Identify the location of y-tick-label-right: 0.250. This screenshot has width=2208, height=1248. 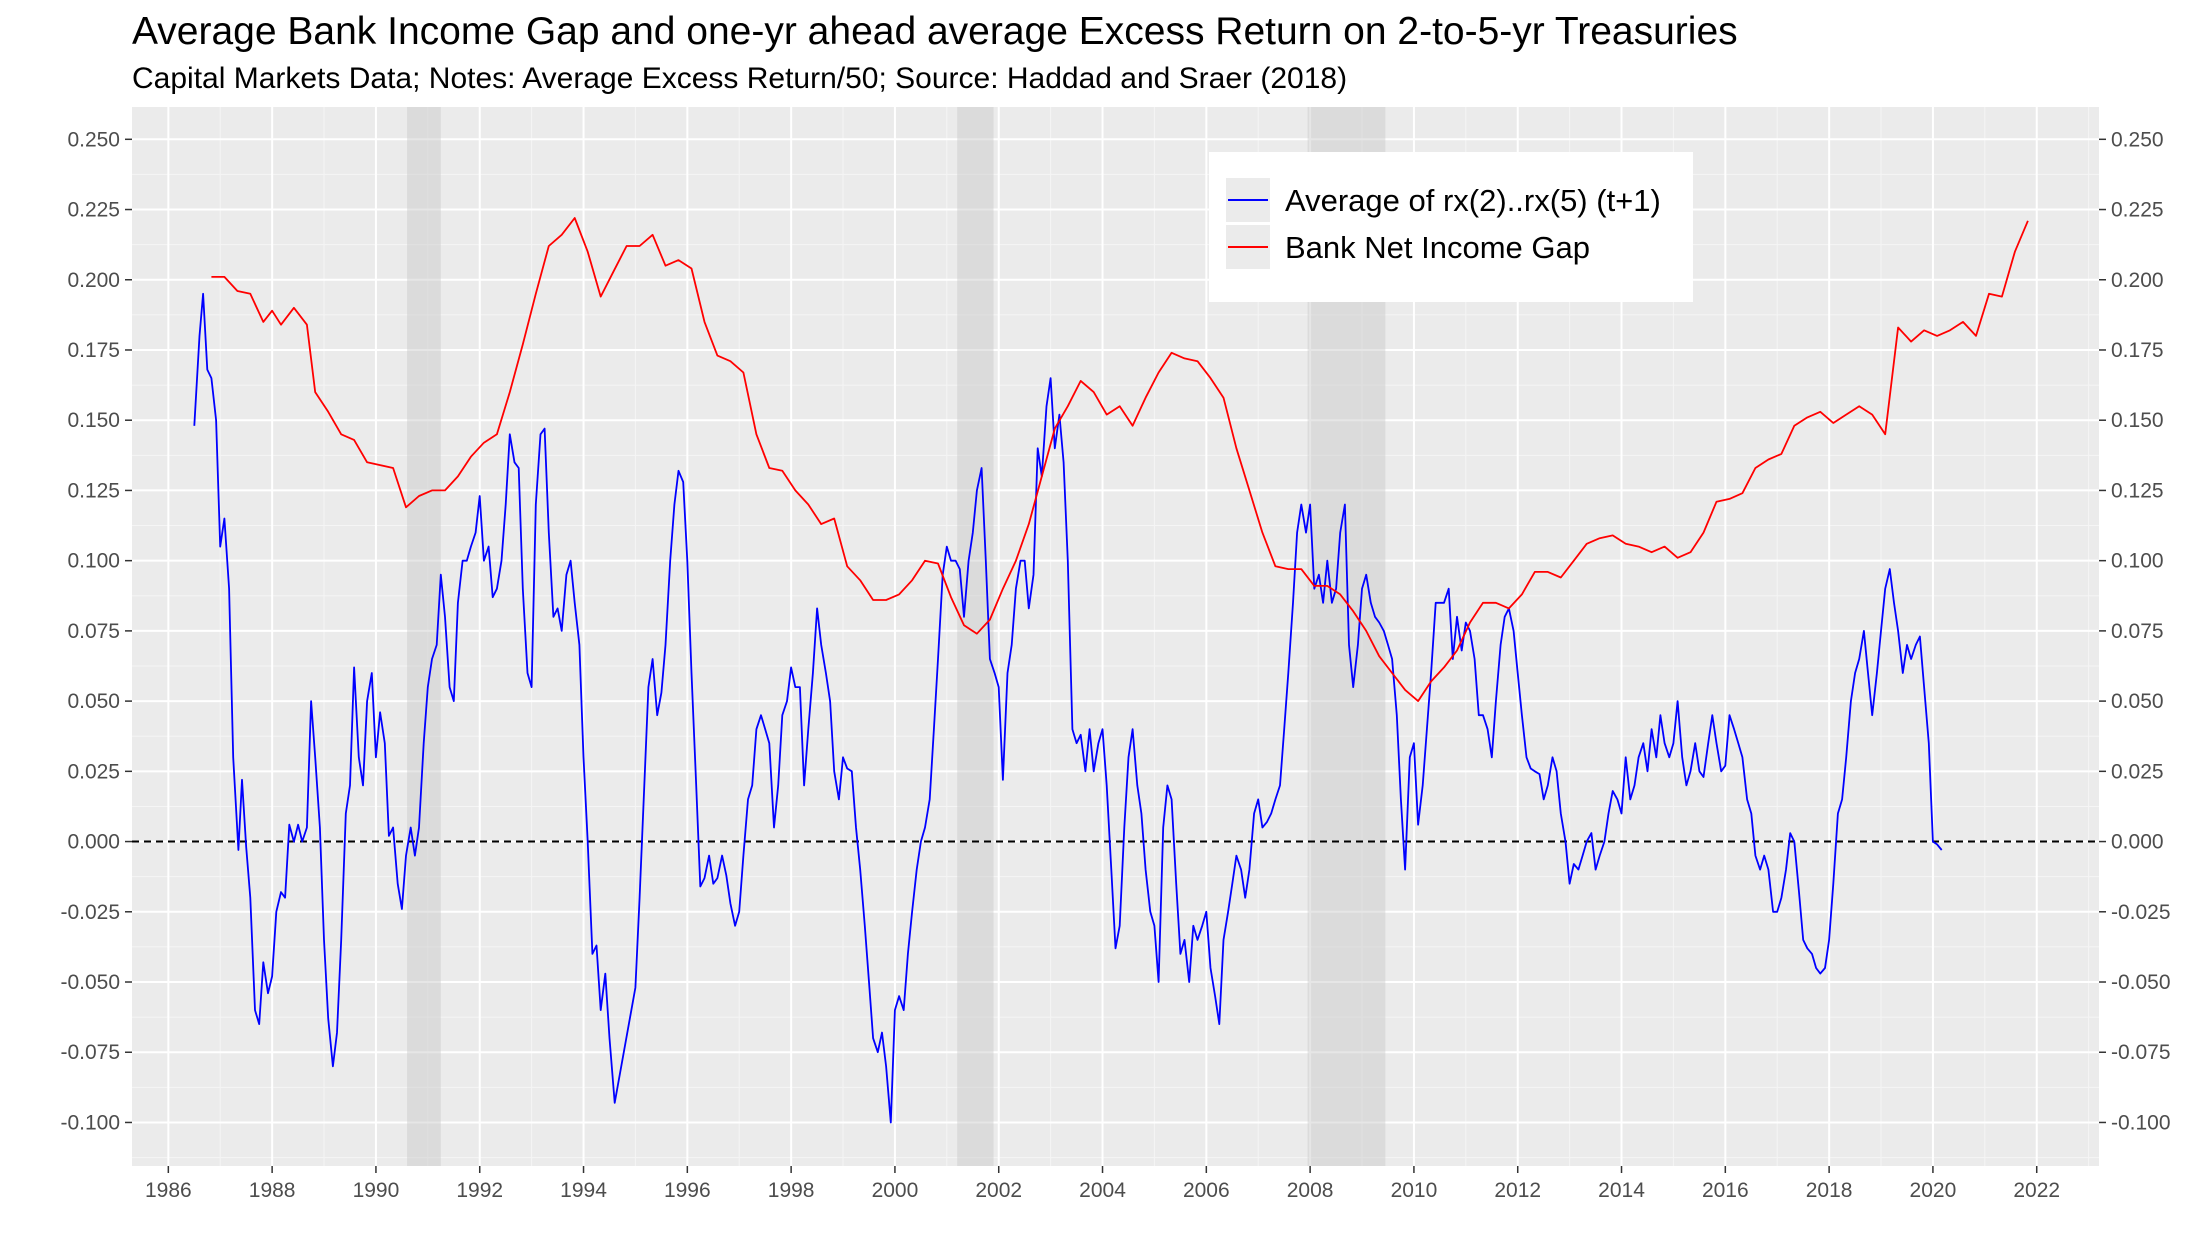
(2137, 139).